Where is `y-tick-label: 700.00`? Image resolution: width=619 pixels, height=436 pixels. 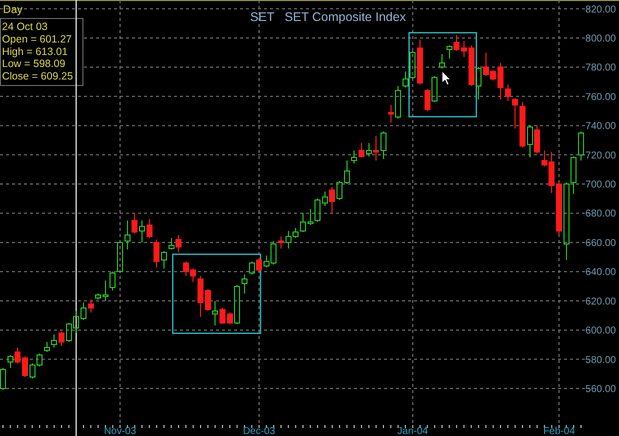 y-tick-label: 700.00 is located at coordinates (600, 185).